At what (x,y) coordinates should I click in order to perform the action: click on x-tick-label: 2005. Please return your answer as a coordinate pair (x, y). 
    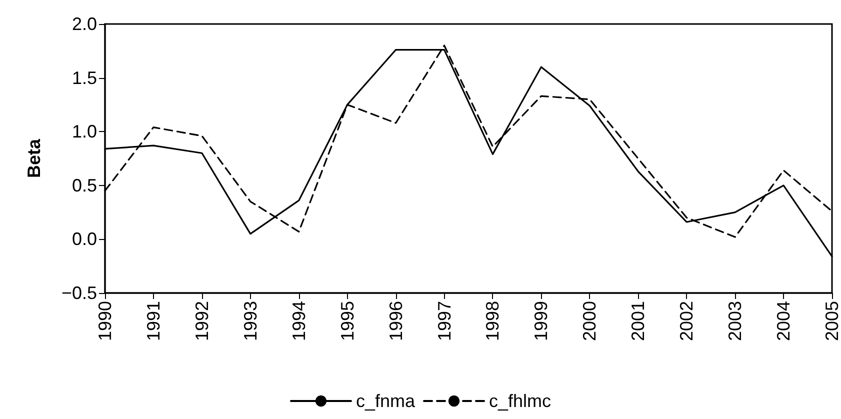
    Looking at the image, I should click on (831, 321).